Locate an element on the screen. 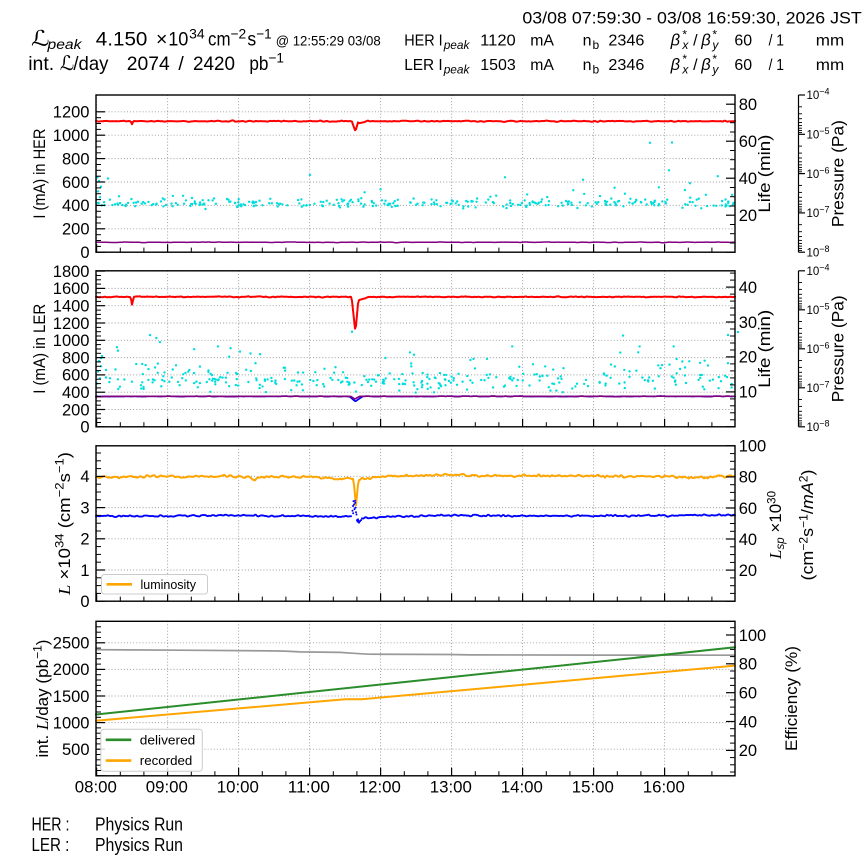  svg-text: LER : is located at coordinates (51, 845).